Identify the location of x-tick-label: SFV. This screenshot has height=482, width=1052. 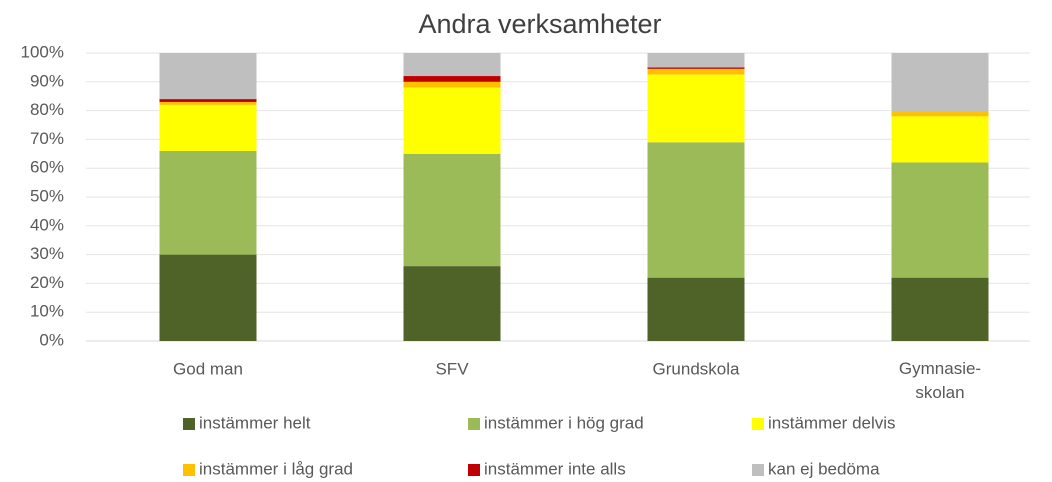
(452, 368).